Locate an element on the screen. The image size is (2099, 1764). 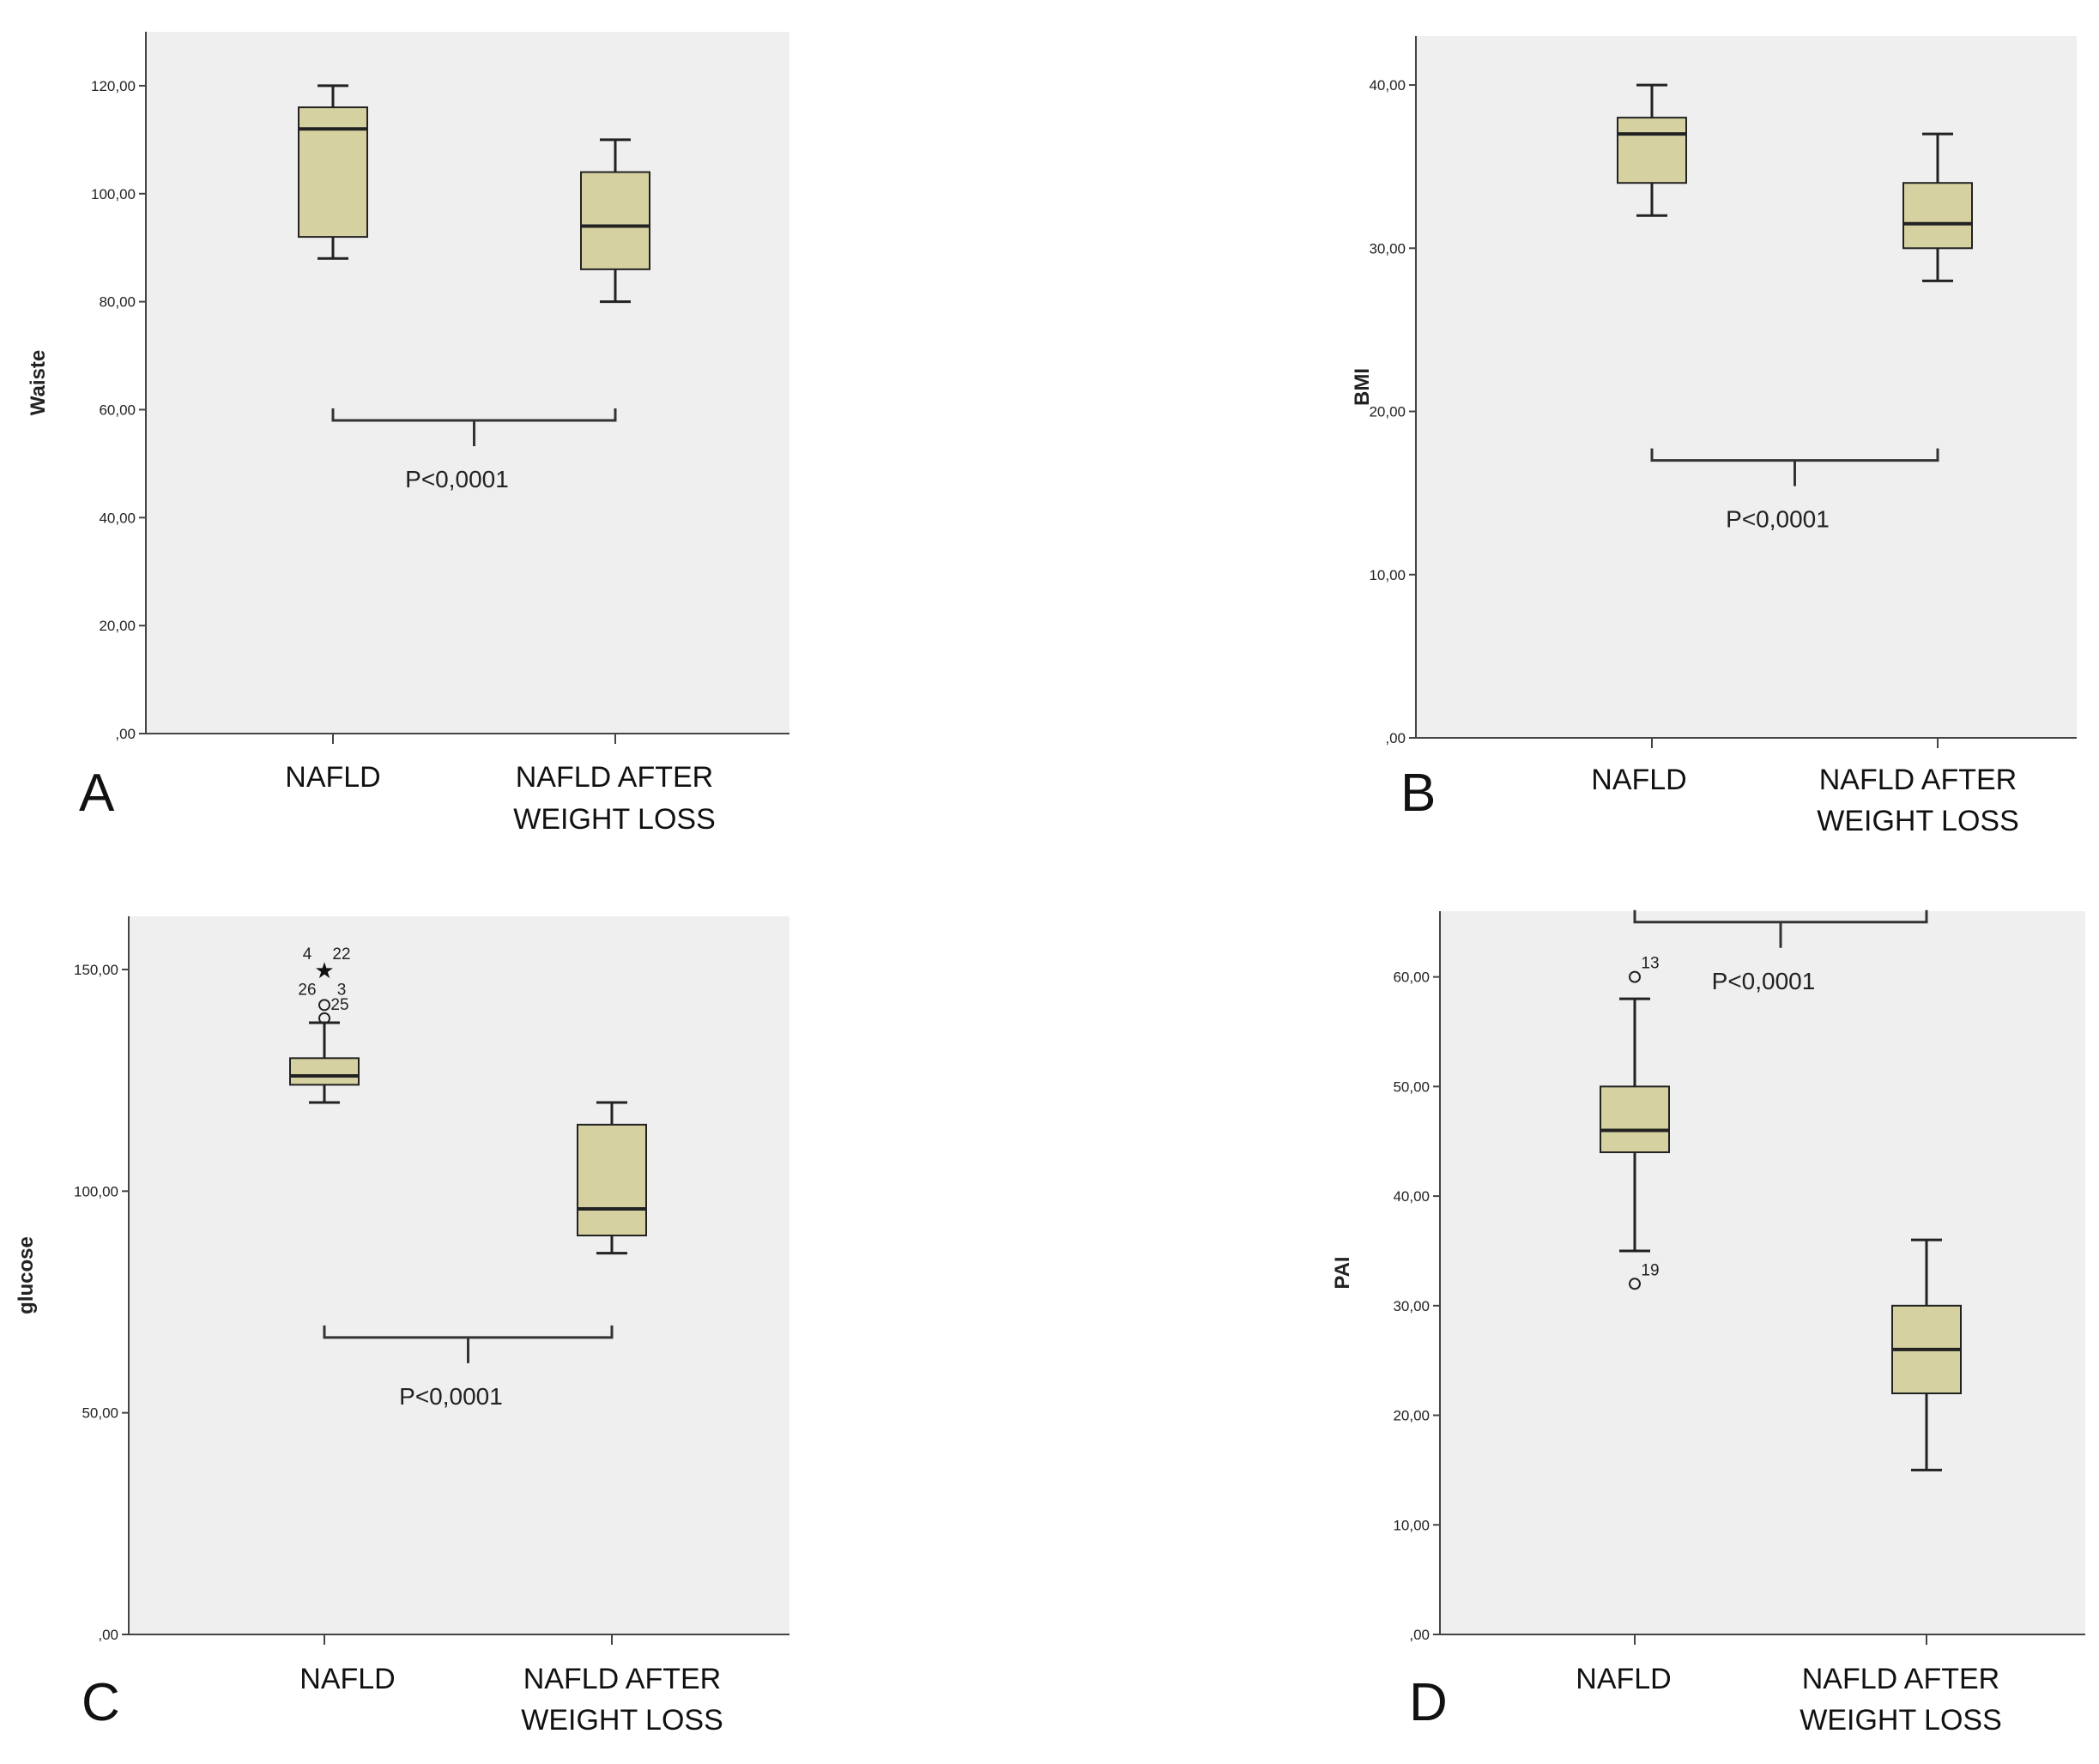
extreme-outlier-star: ★ is located at coordinates (324, 971).